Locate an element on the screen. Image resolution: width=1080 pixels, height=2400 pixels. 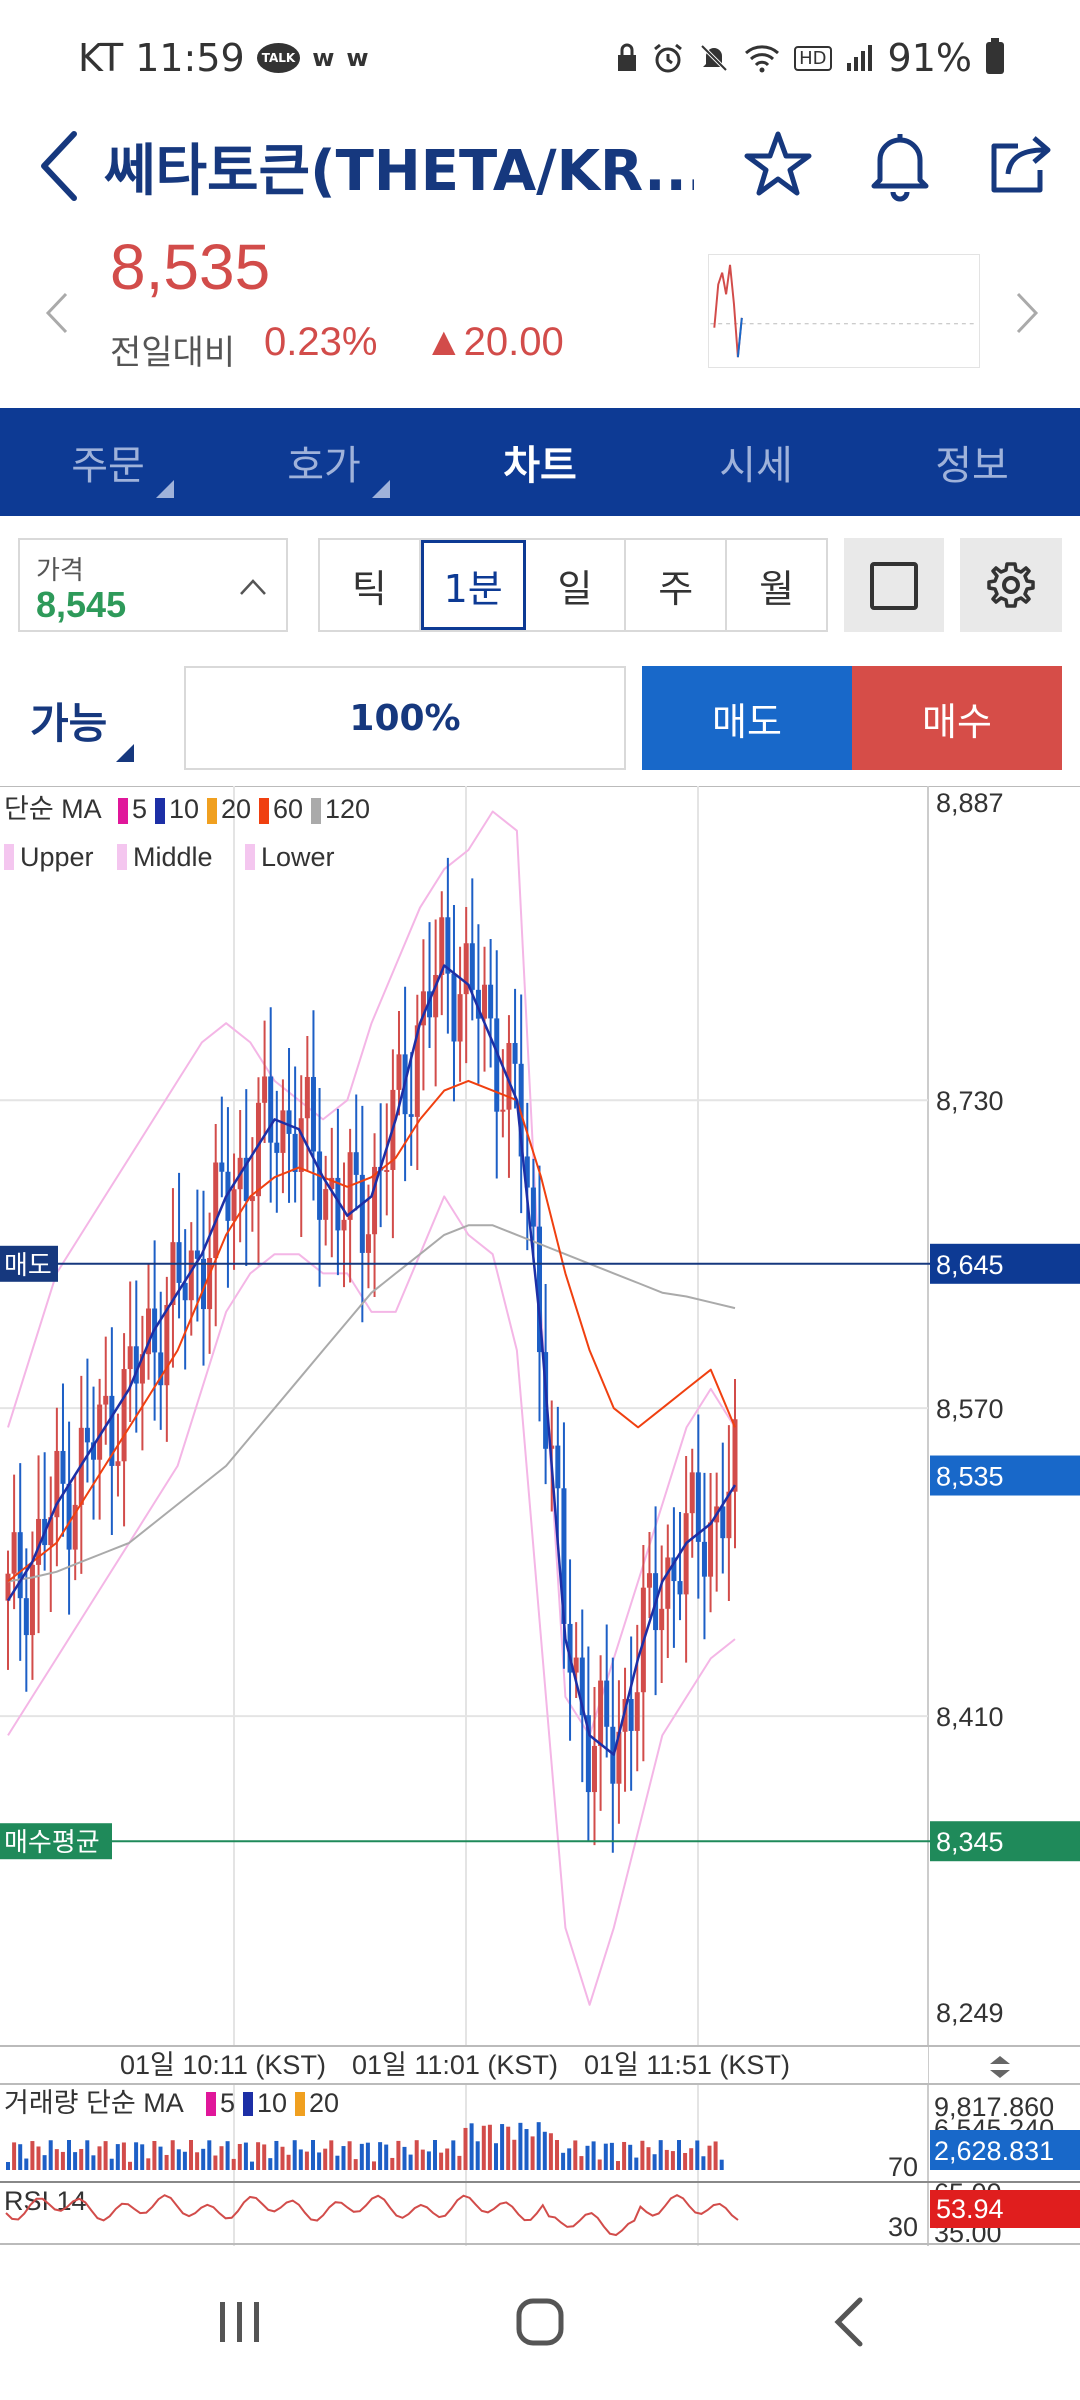
back-nav-icon is located at coordinates (850, 2322).